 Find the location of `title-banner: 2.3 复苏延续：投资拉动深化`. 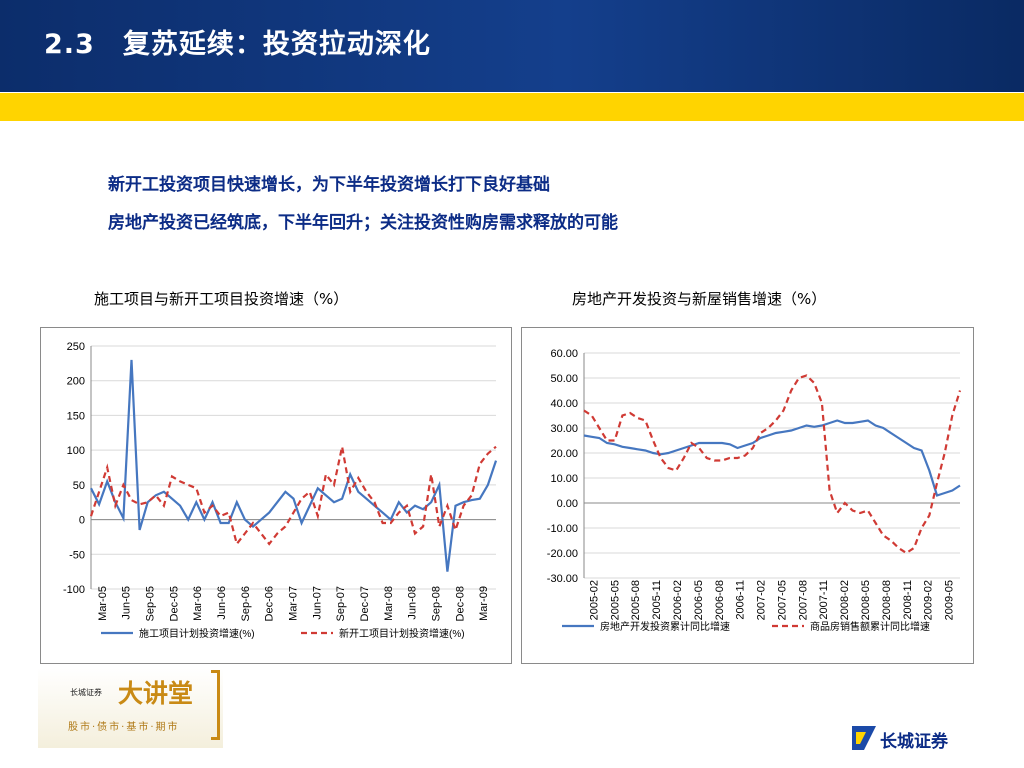

title-banner: 2.3 复苏延续：投资拉动深化 is located at coordinates (512, 46).